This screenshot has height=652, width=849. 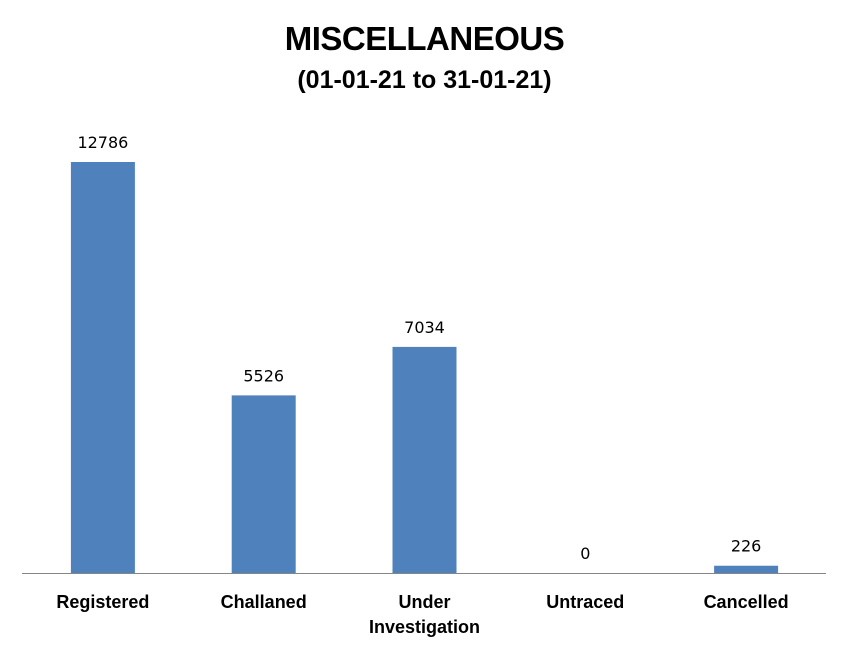 What do you see at coordinates (424, 614) in the screenshot?
I see `tick-label-under-investigation: Under Investigation` at bounding box center [424, 614].